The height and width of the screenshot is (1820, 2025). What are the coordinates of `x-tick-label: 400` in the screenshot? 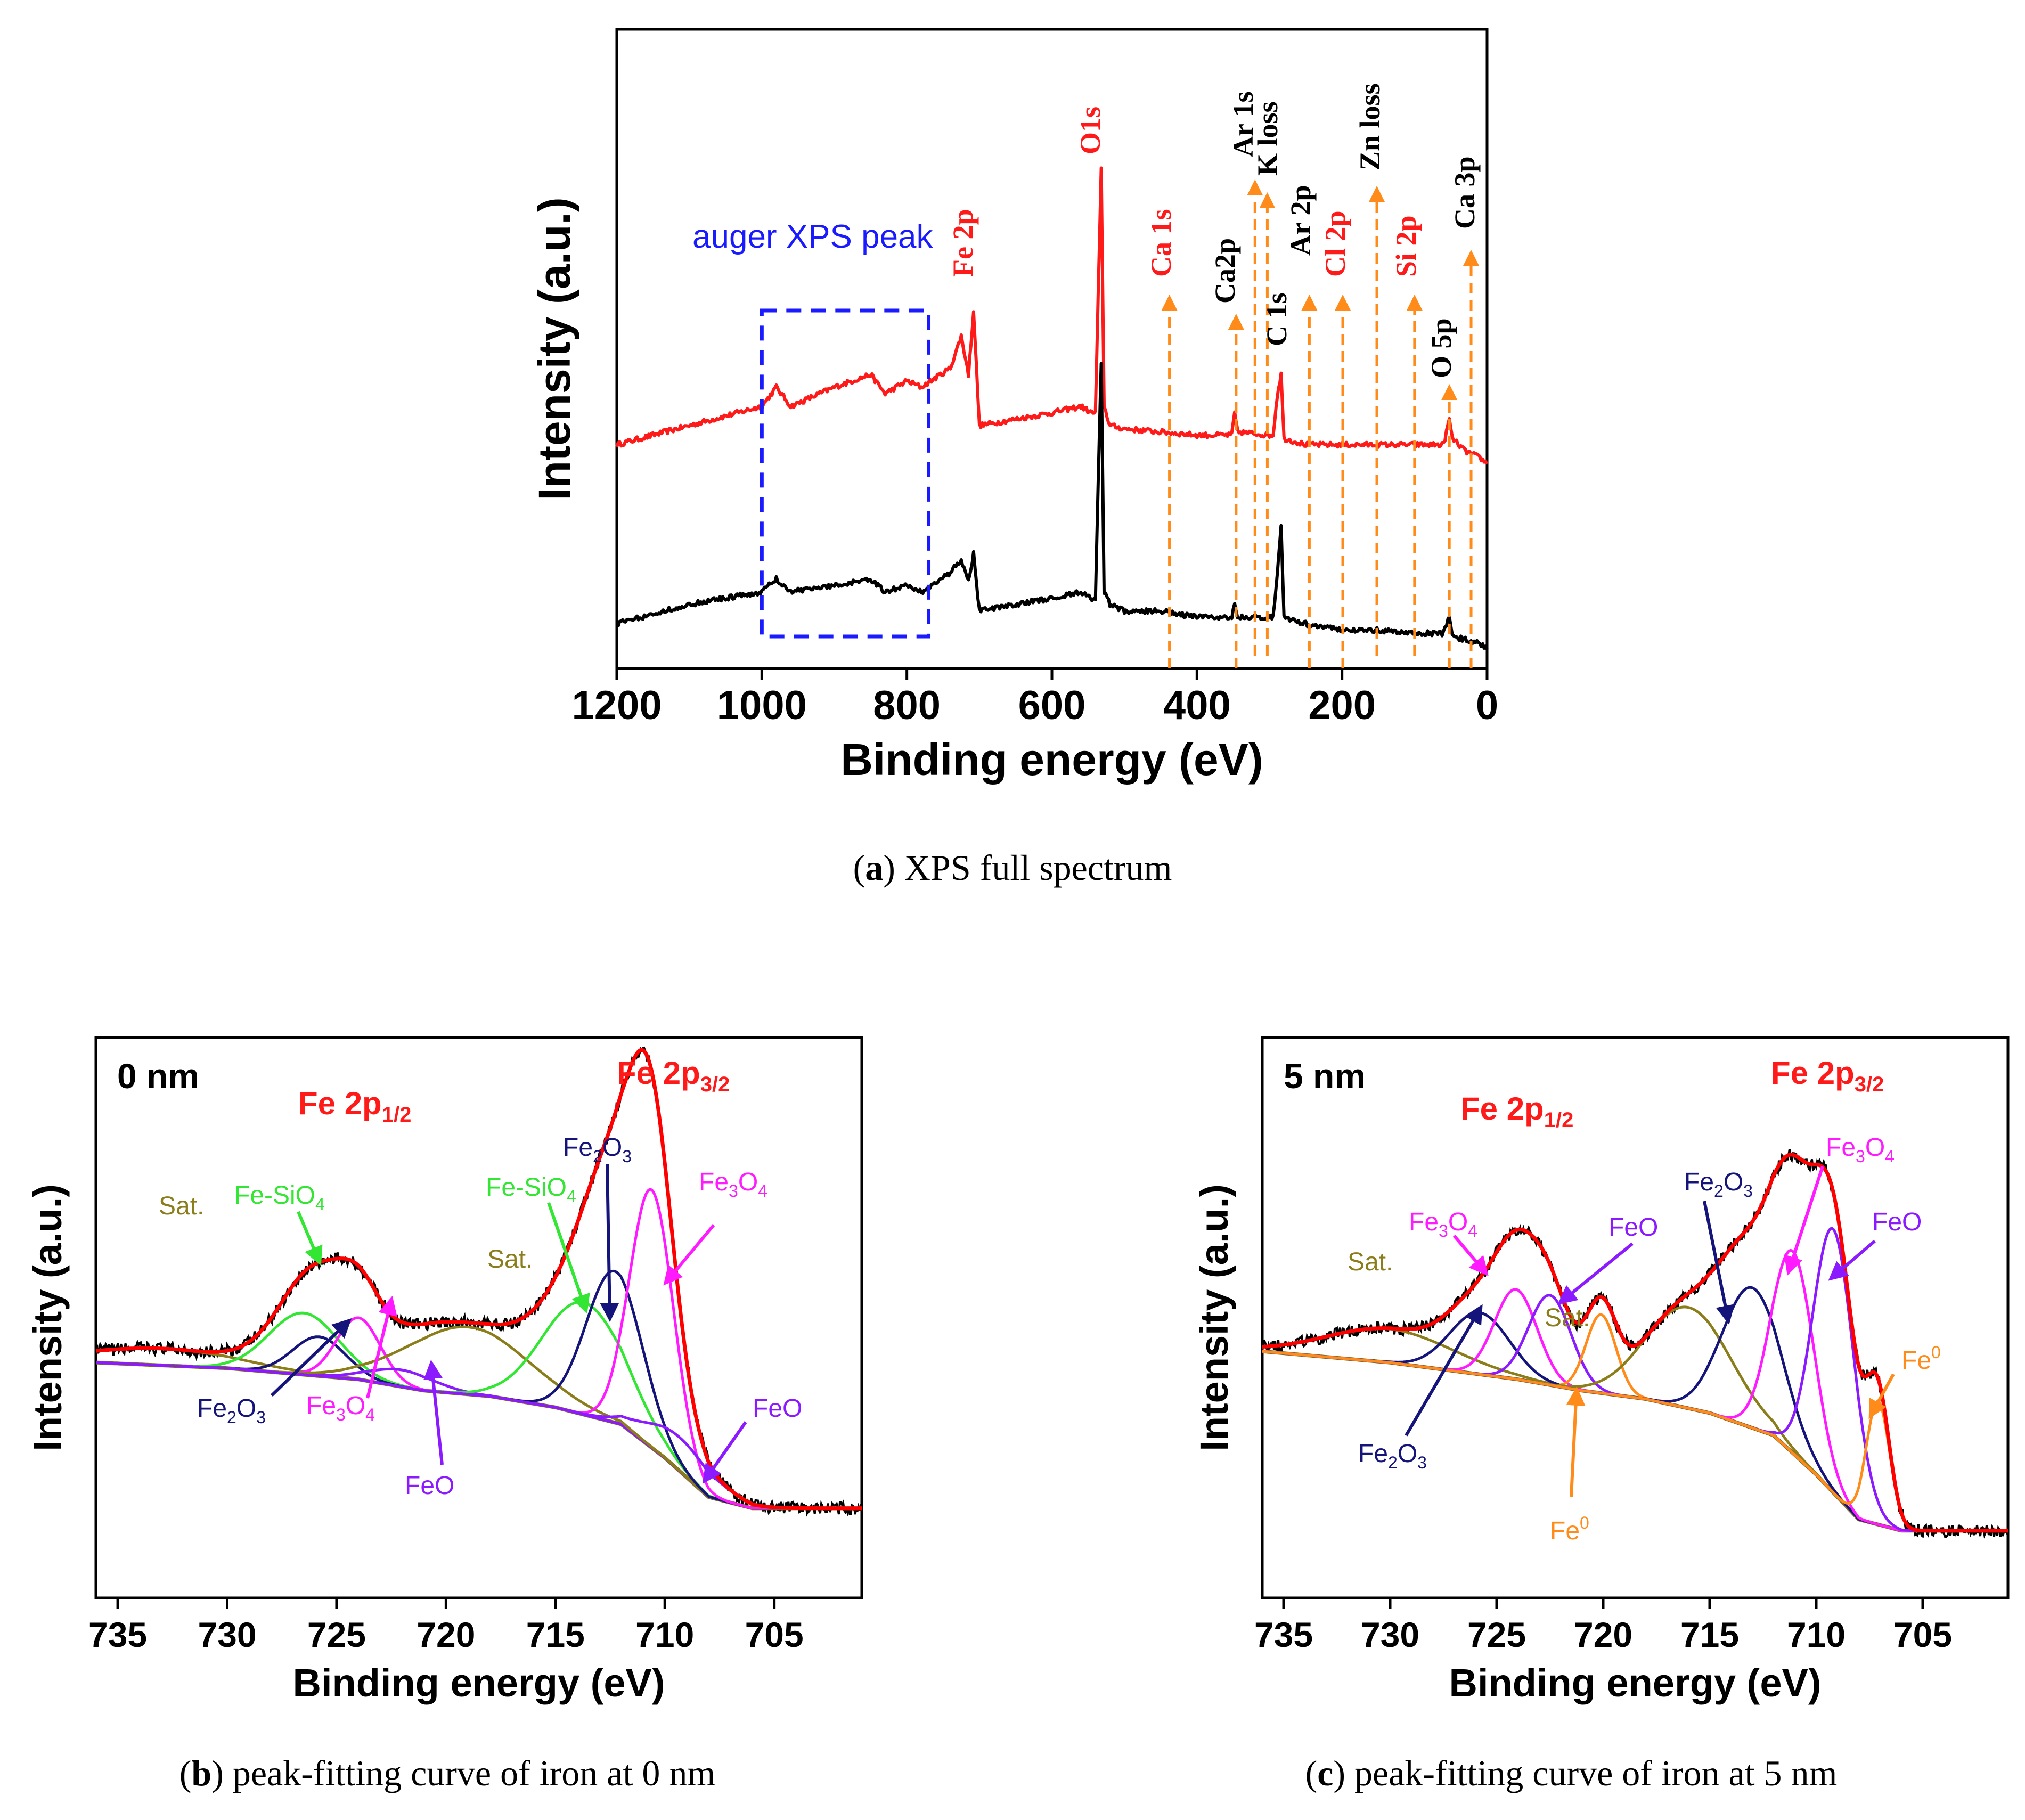 It's located at (1197, 705).